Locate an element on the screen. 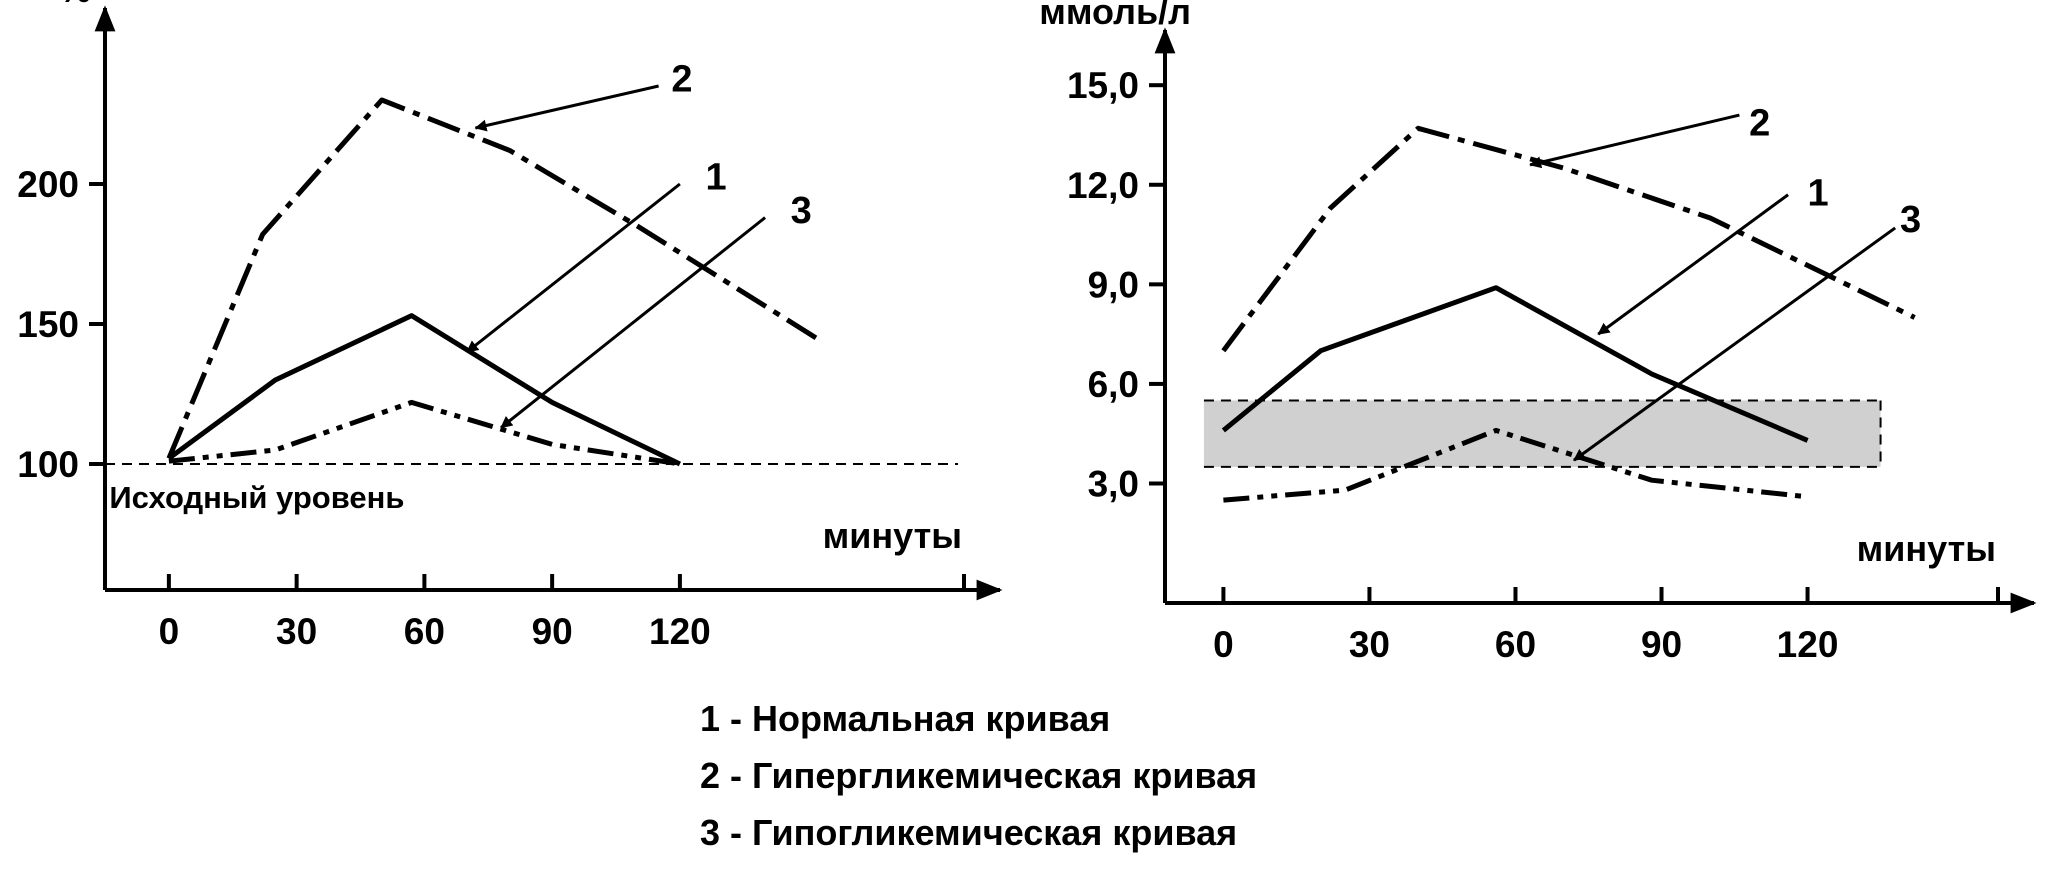 This screenshot has width=2046, height=873. y-tick-label: 3,0 is located at coordinates (1113, 484).